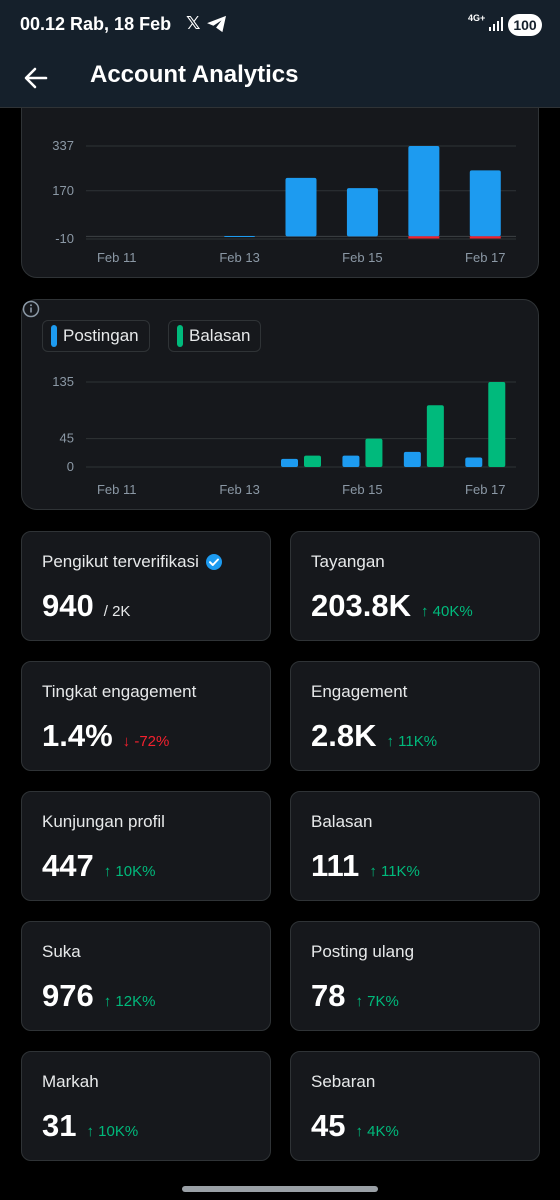  What do you see at coordinates (54, 336) in the screenshot?
I see `legend-swatch-postingan` at bounding box center [54, 336].